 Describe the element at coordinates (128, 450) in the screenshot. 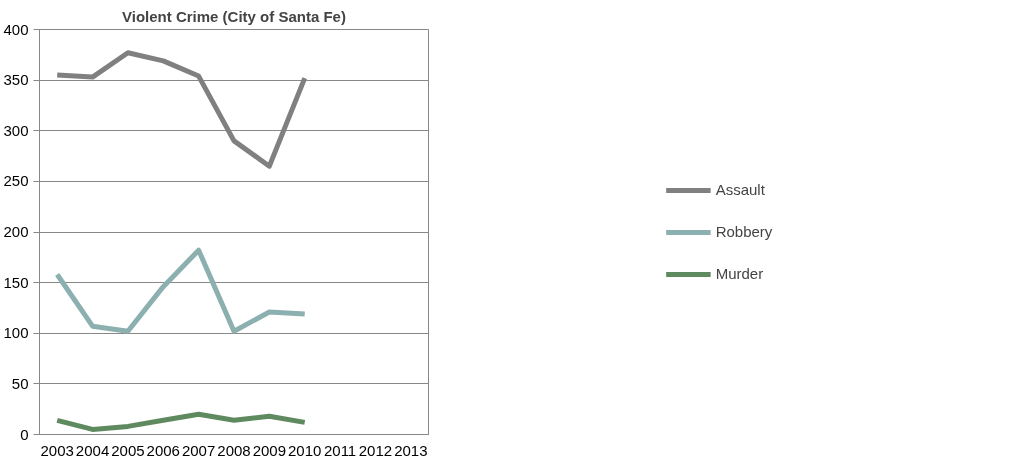

I see `x-tick-label: 2005` at that location.